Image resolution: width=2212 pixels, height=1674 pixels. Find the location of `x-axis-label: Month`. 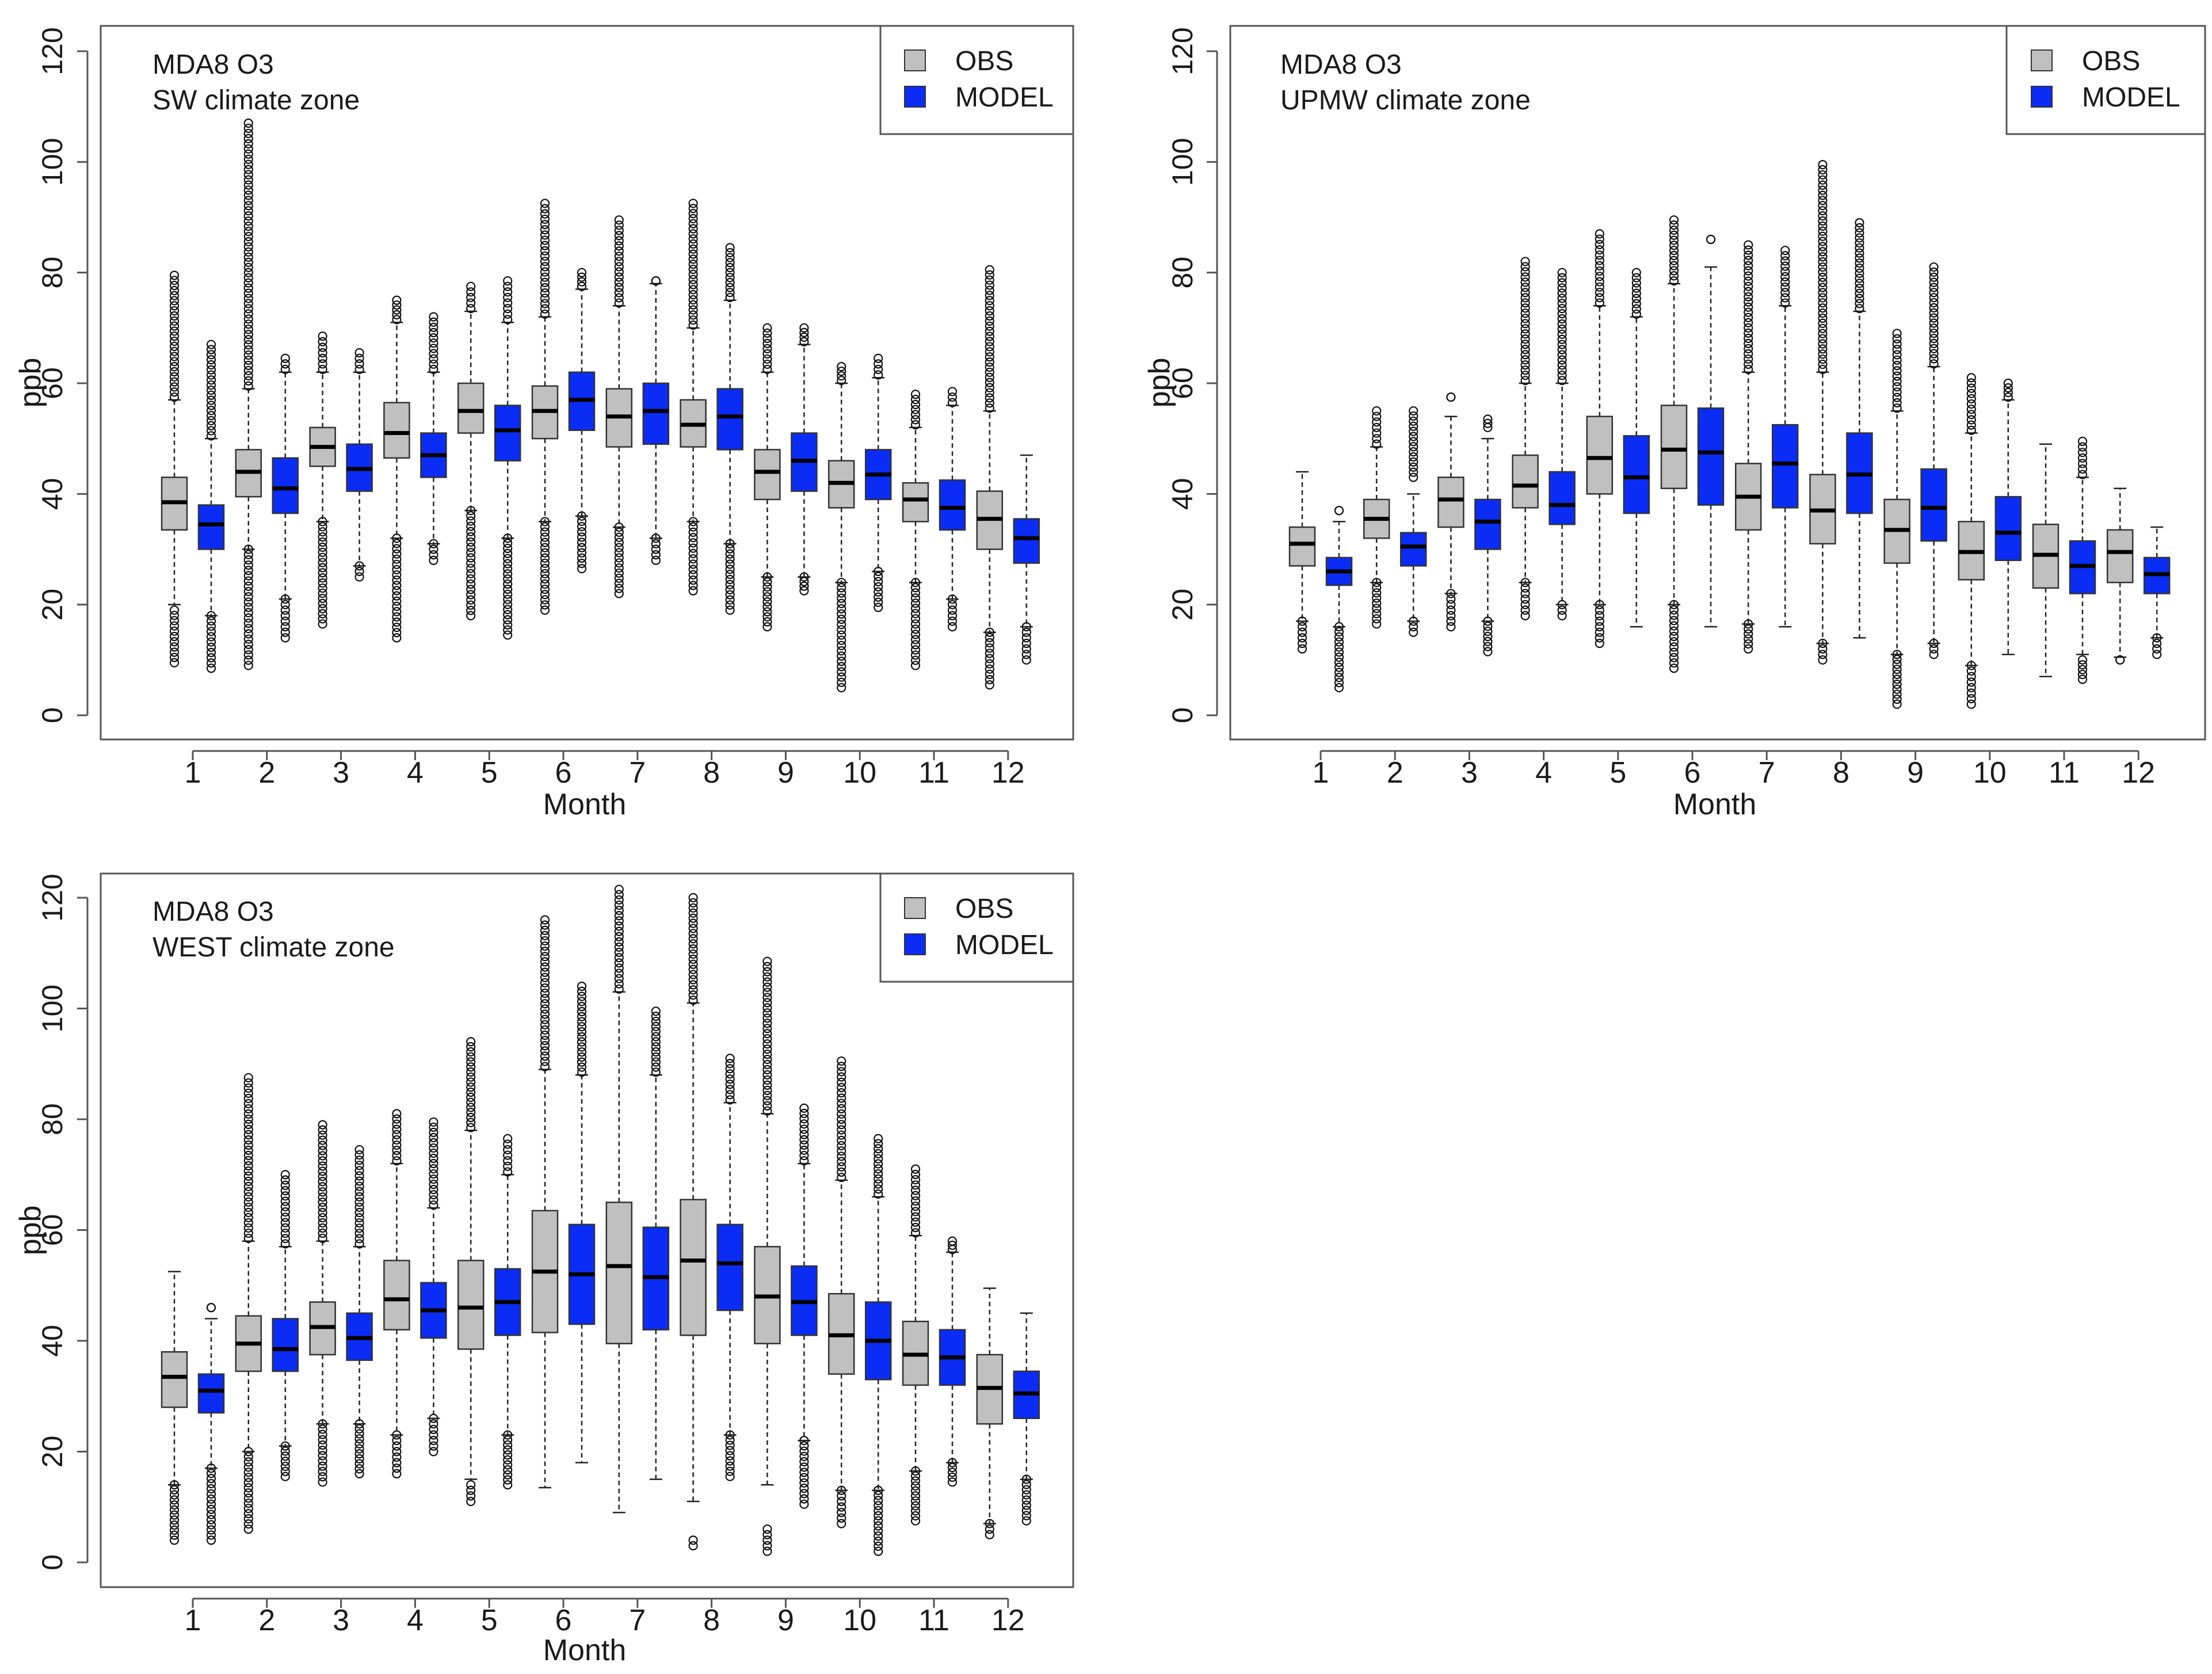

x-axis-label: Month is located at coordinates (585, 804).